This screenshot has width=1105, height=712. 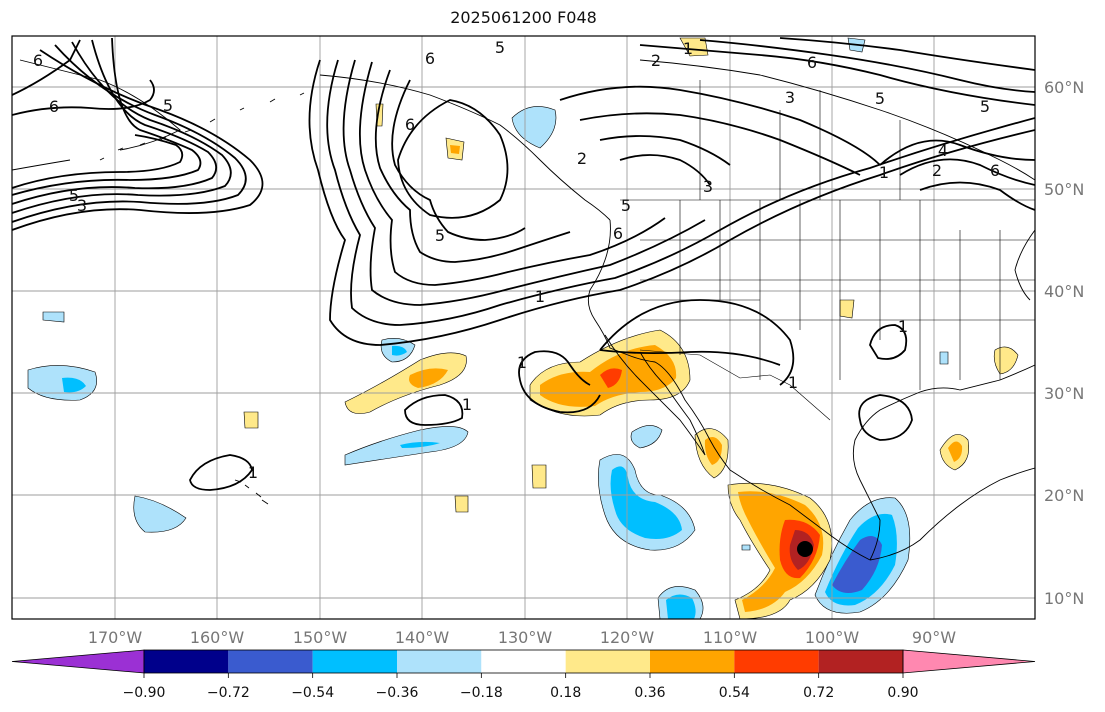 I want to click on longitude-label: 170°W, so click(x=115, y=637).